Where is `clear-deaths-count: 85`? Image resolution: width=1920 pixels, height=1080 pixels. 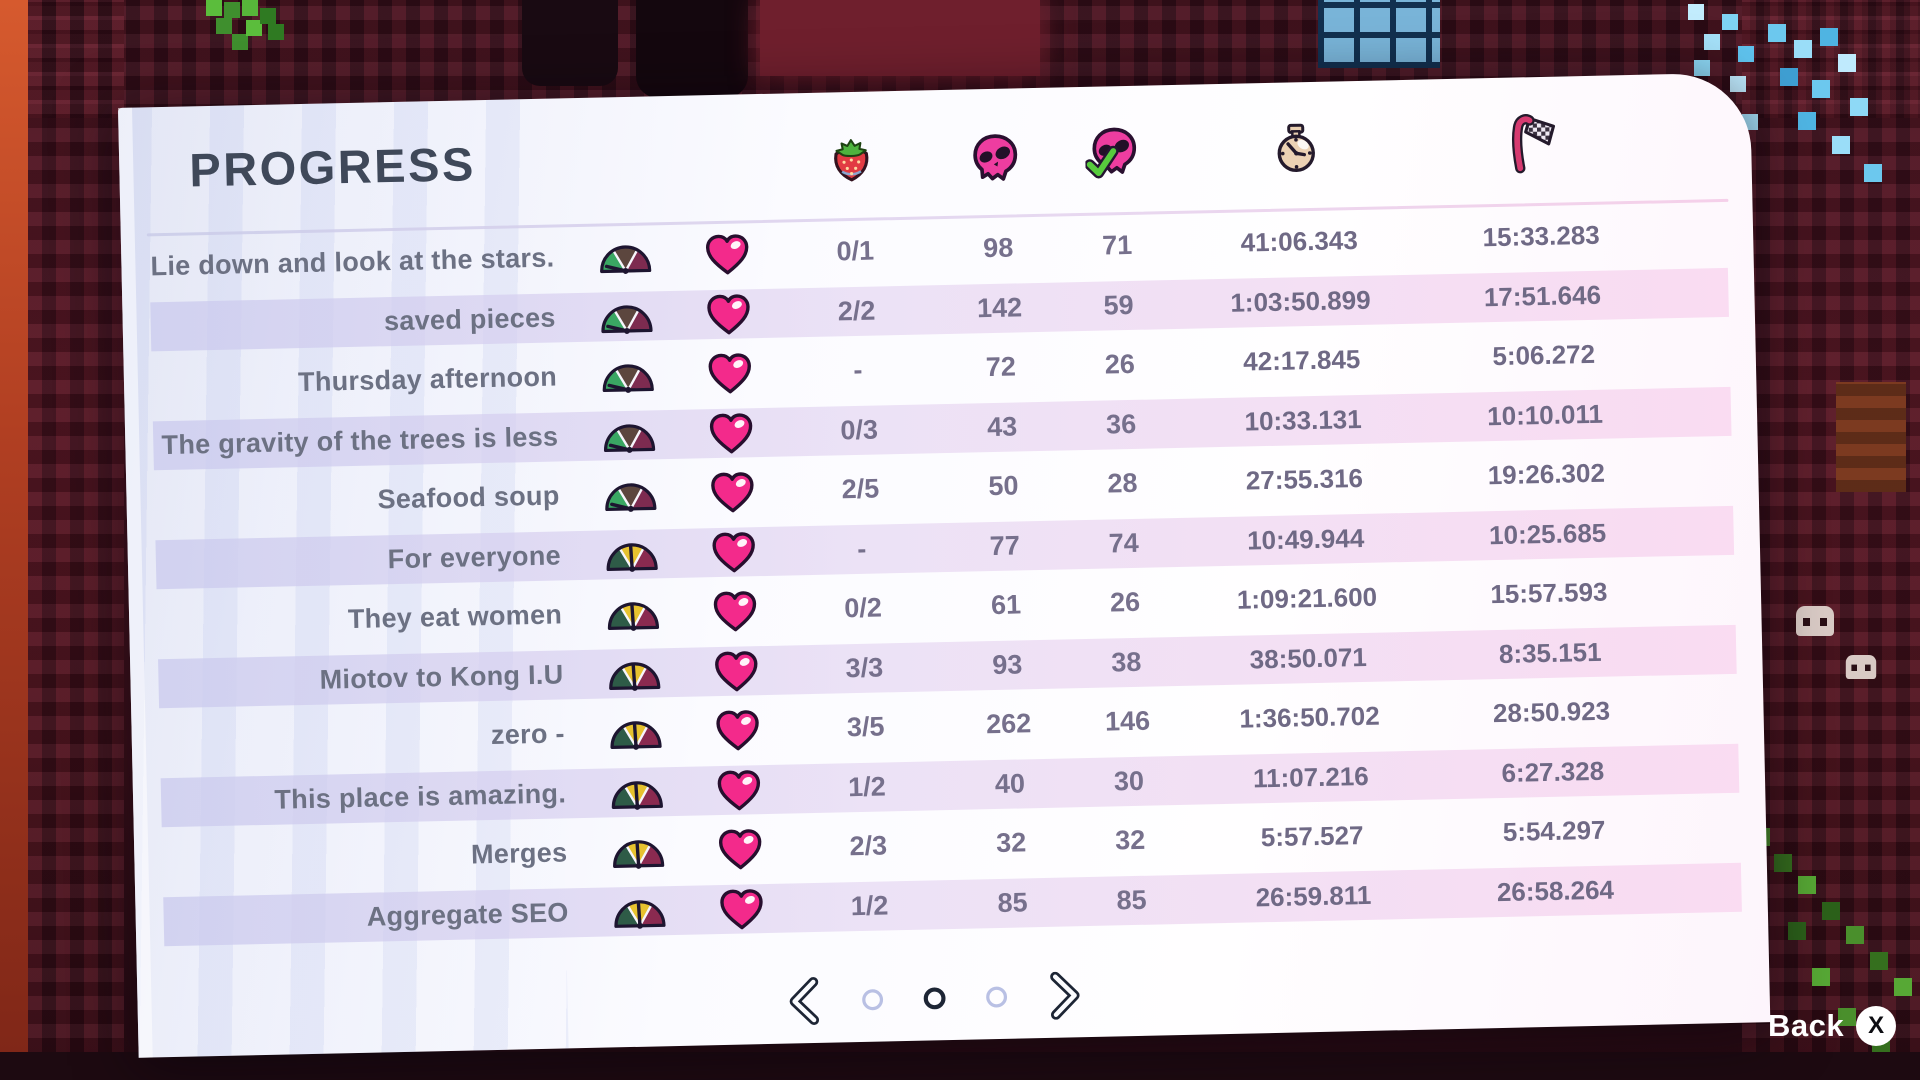
clear-deaths-count: 85 is located at coordinates (1131, 899).